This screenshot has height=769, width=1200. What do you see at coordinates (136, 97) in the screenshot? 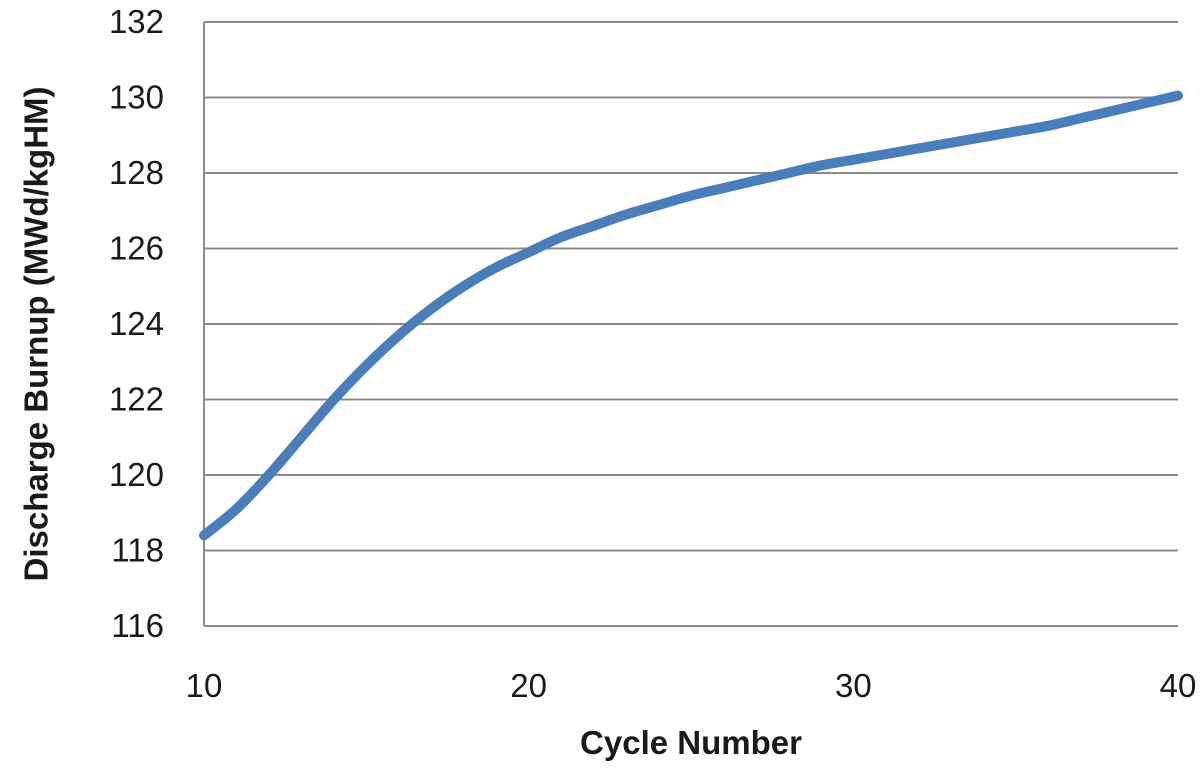
I see `y-tick-label: 130` at bounding box center [136, 97].